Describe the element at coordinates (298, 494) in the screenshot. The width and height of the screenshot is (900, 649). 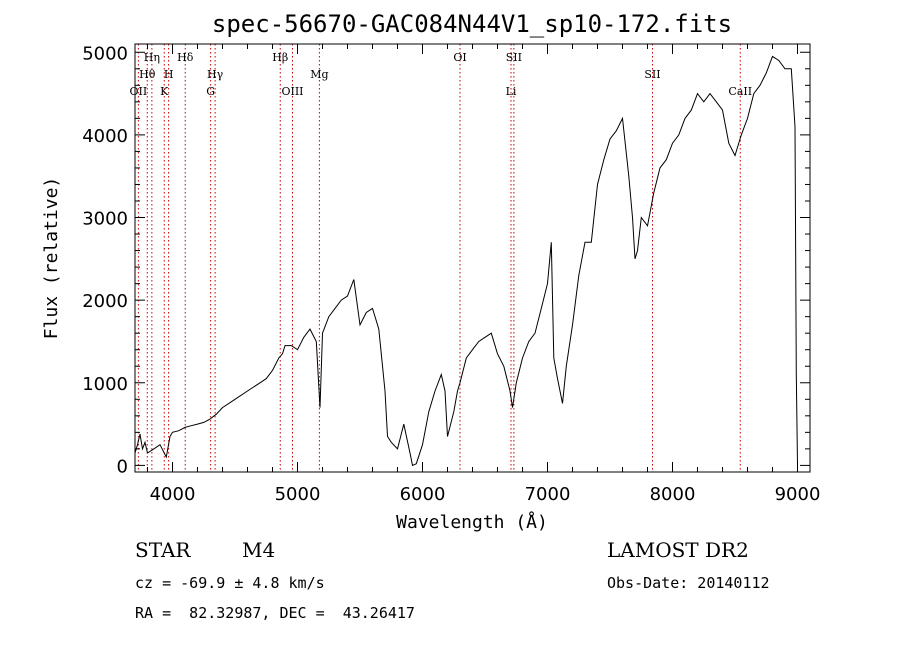
I see `x-tick-label: 5000` at that location.